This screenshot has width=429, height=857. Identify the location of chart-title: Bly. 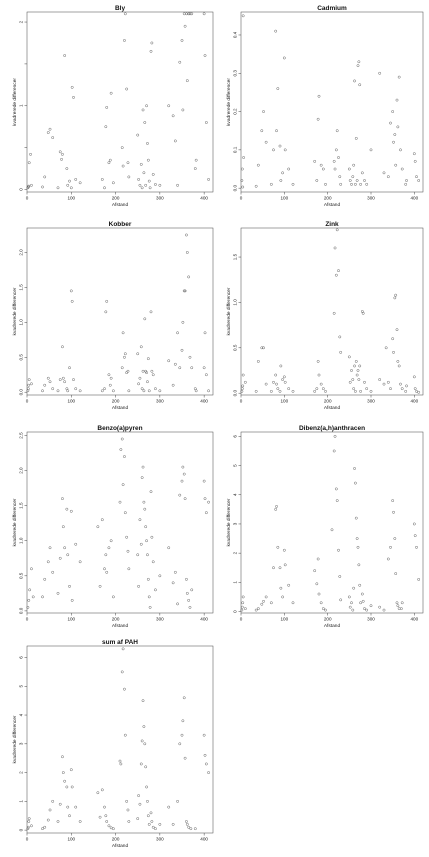
(120, 8).